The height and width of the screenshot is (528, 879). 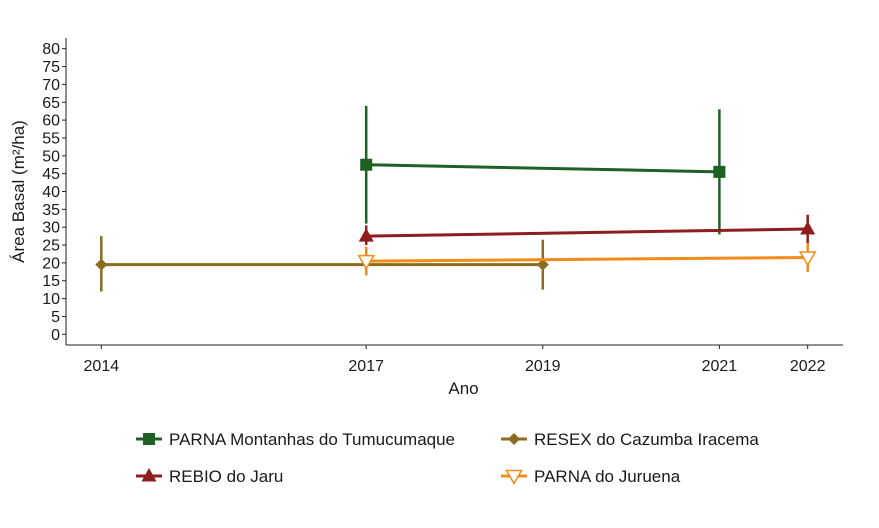 I want to click on legend-item: PARNA Montanhas do Tumucumaque, so click(x=295, y=439).